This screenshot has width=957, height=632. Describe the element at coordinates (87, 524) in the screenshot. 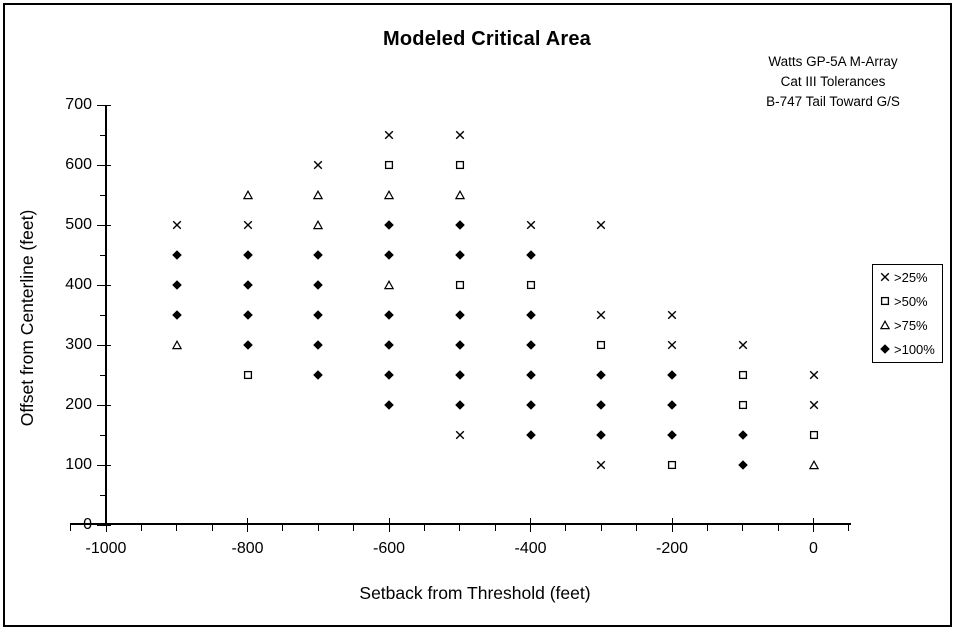

I see `y-tick-label: 0` at that location.